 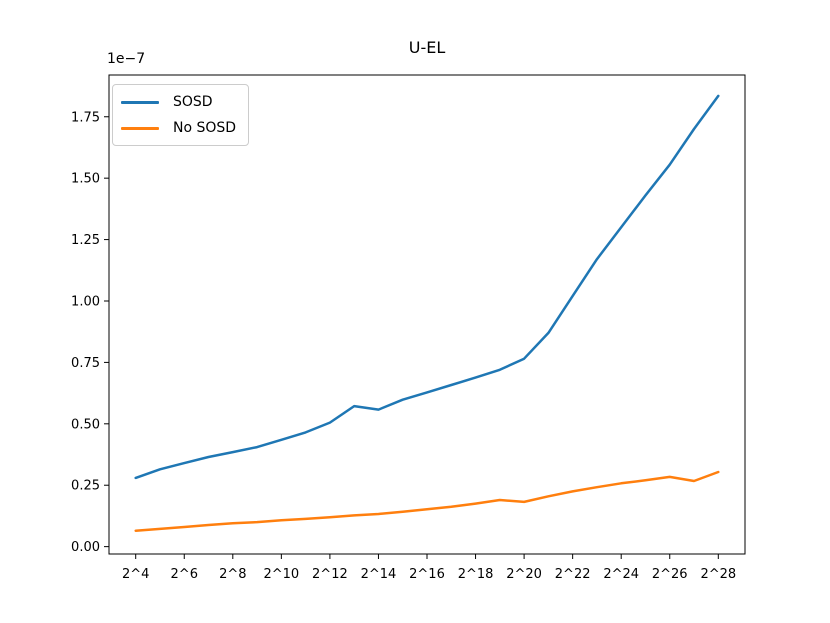 What do you see at coordinates (85, 424) in the screenshot?
I see `y-tick-label: 0.50` at bounding box center [85, 424].